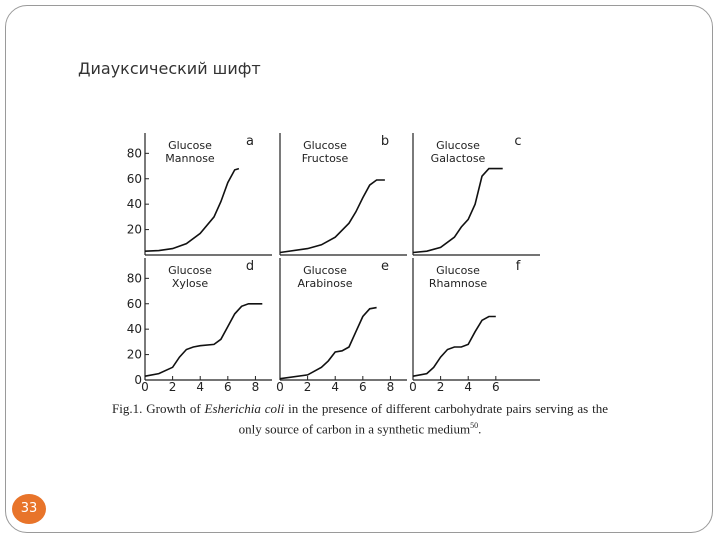 This screenshot has width=720, height=540. Describe the element at coordinates (458, 158) in the screenshot. I see `panel-title: Galactose` at that location.